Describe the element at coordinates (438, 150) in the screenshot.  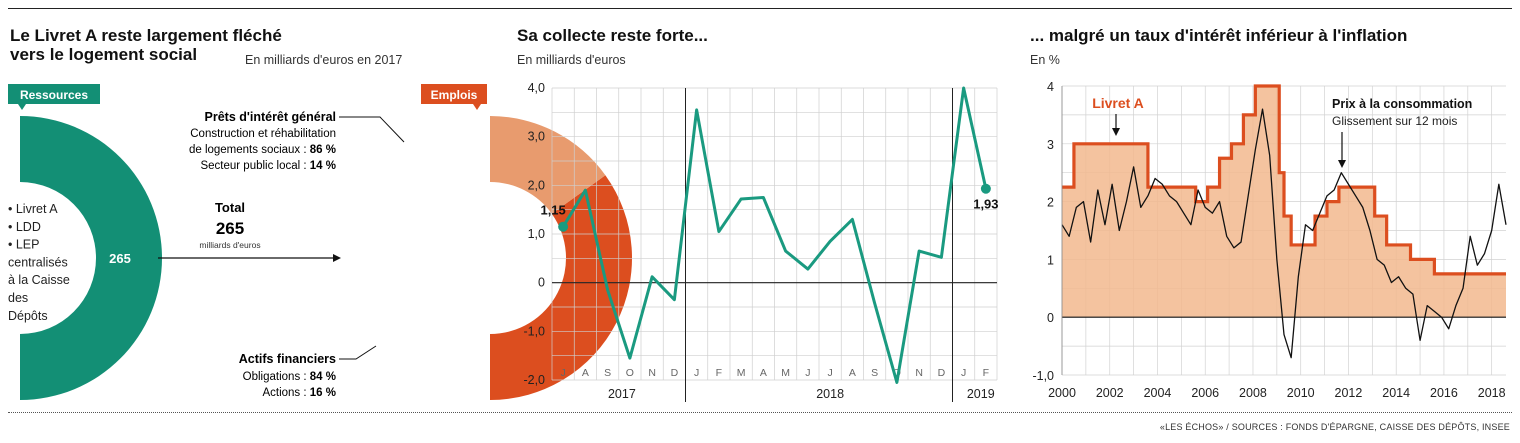
I see `emplois-arc-prets-label: 185` at that location.